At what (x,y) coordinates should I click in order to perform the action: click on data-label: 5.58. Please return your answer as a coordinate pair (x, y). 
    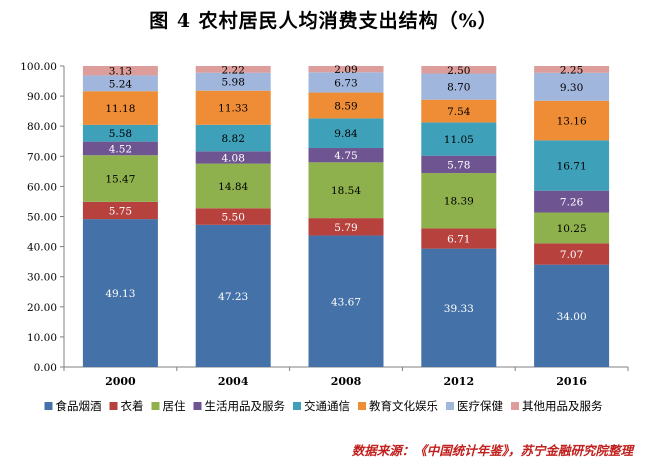
    Looking at the image, I should click on (120, 134).